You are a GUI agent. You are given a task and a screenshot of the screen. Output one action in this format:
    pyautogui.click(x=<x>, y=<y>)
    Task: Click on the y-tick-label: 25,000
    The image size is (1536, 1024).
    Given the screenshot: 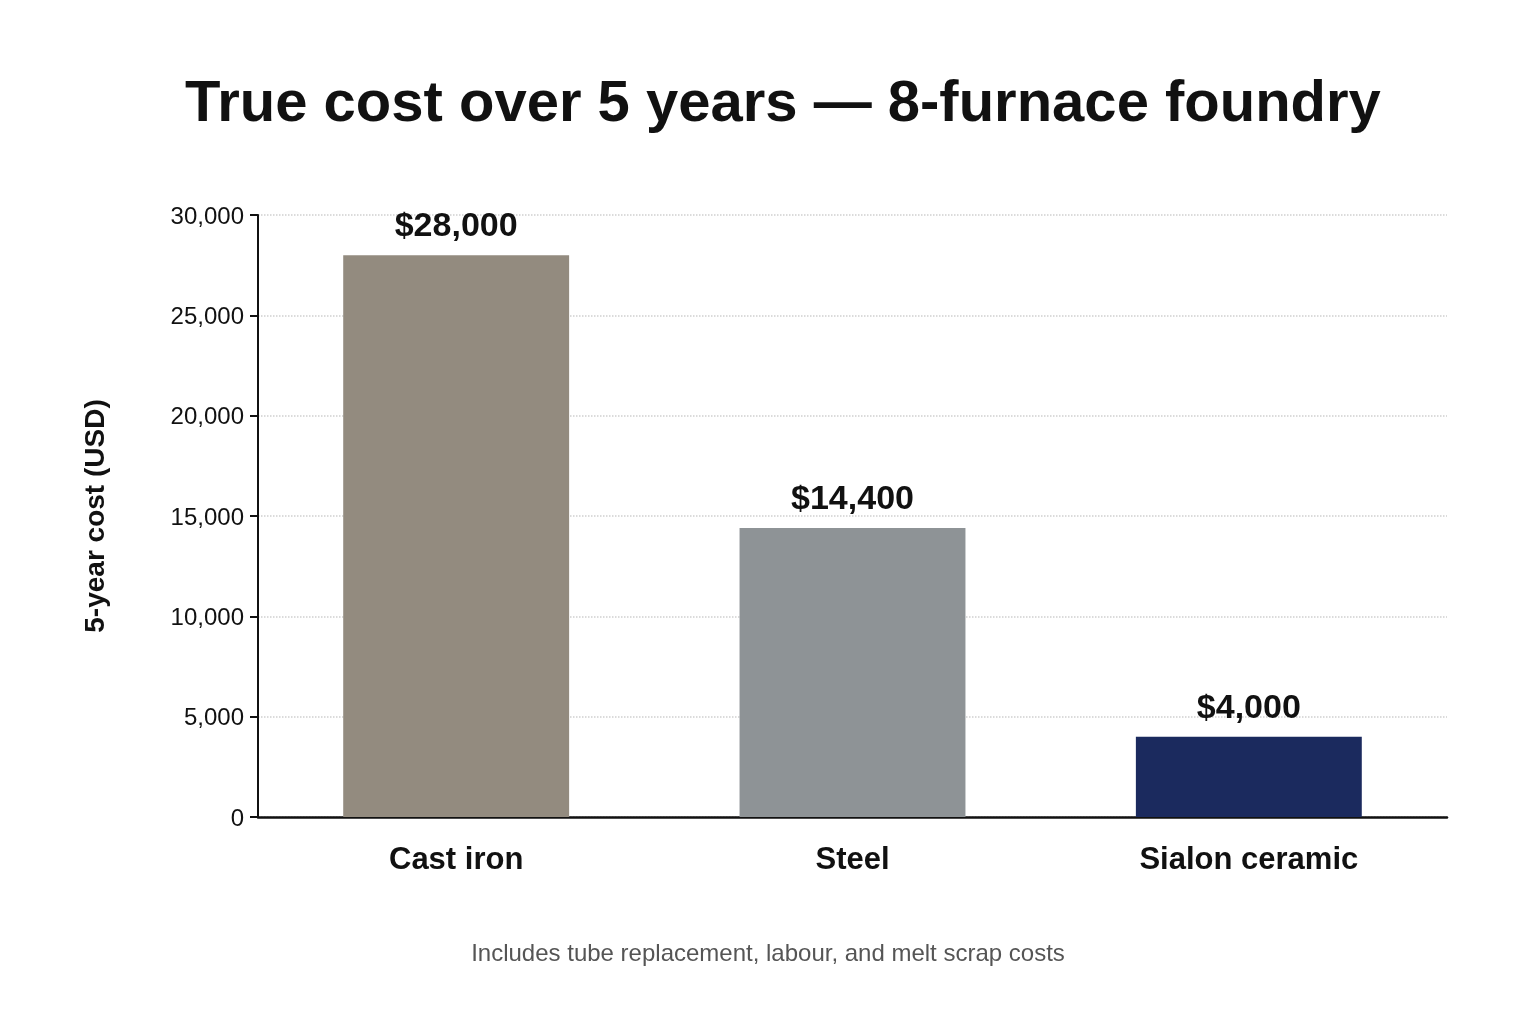 What is the action you would take?
    pyautogui.click(x=207, y=315)
    